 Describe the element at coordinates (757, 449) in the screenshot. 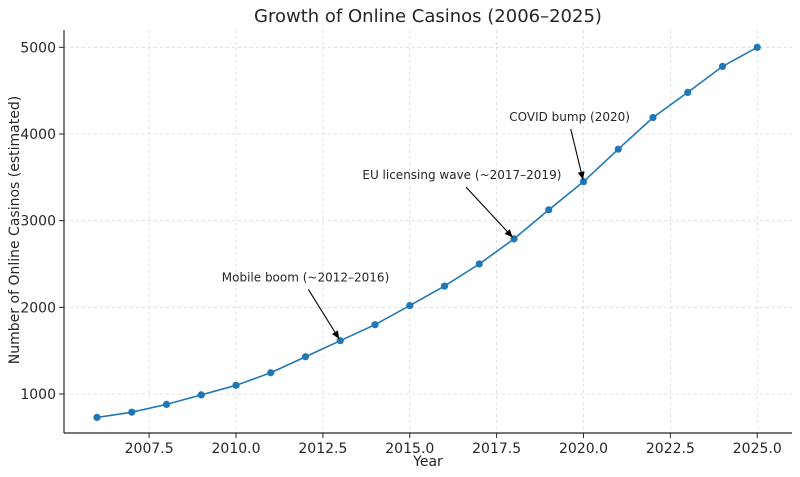

I see `x-tick-label: 2025.0` at that location.